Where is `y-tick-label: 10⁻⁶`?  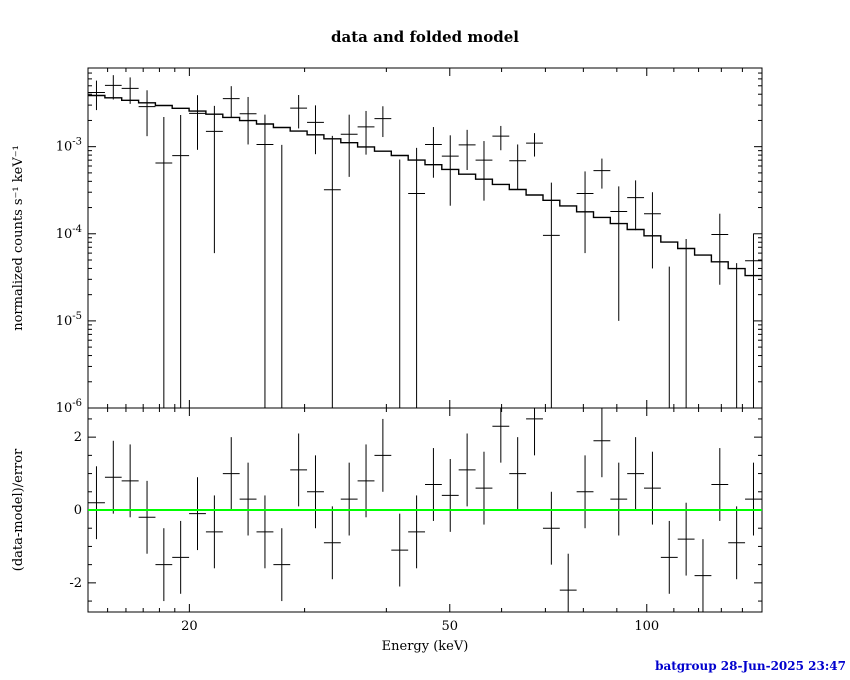
y-tick-label: 10⁻⁶ is located at coordinates (69, 407).